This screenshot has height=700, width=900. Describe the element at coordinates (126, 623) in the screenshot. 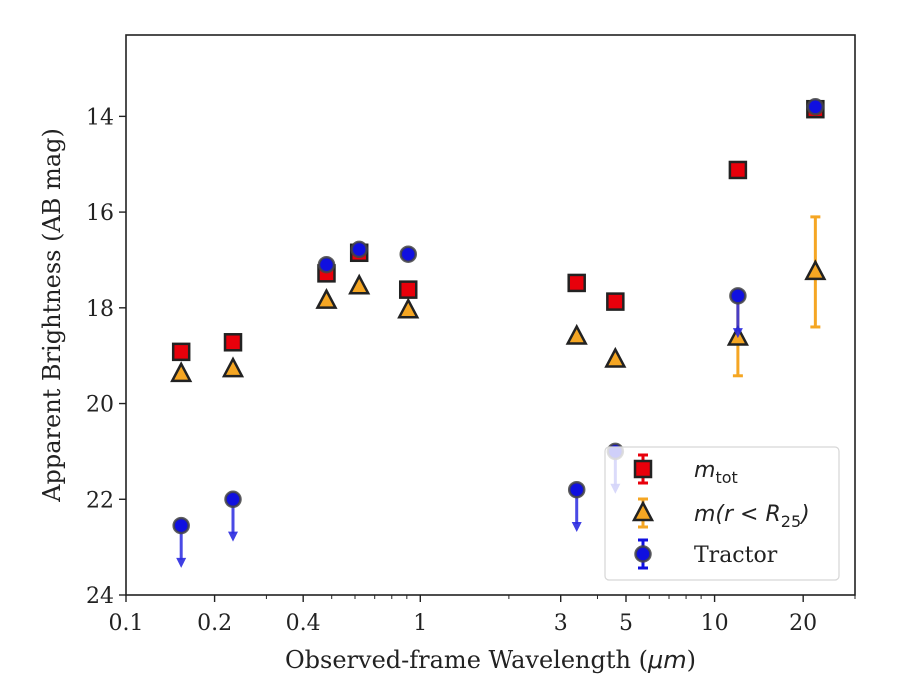

I see `x-tick-label: 0.1` at that location.